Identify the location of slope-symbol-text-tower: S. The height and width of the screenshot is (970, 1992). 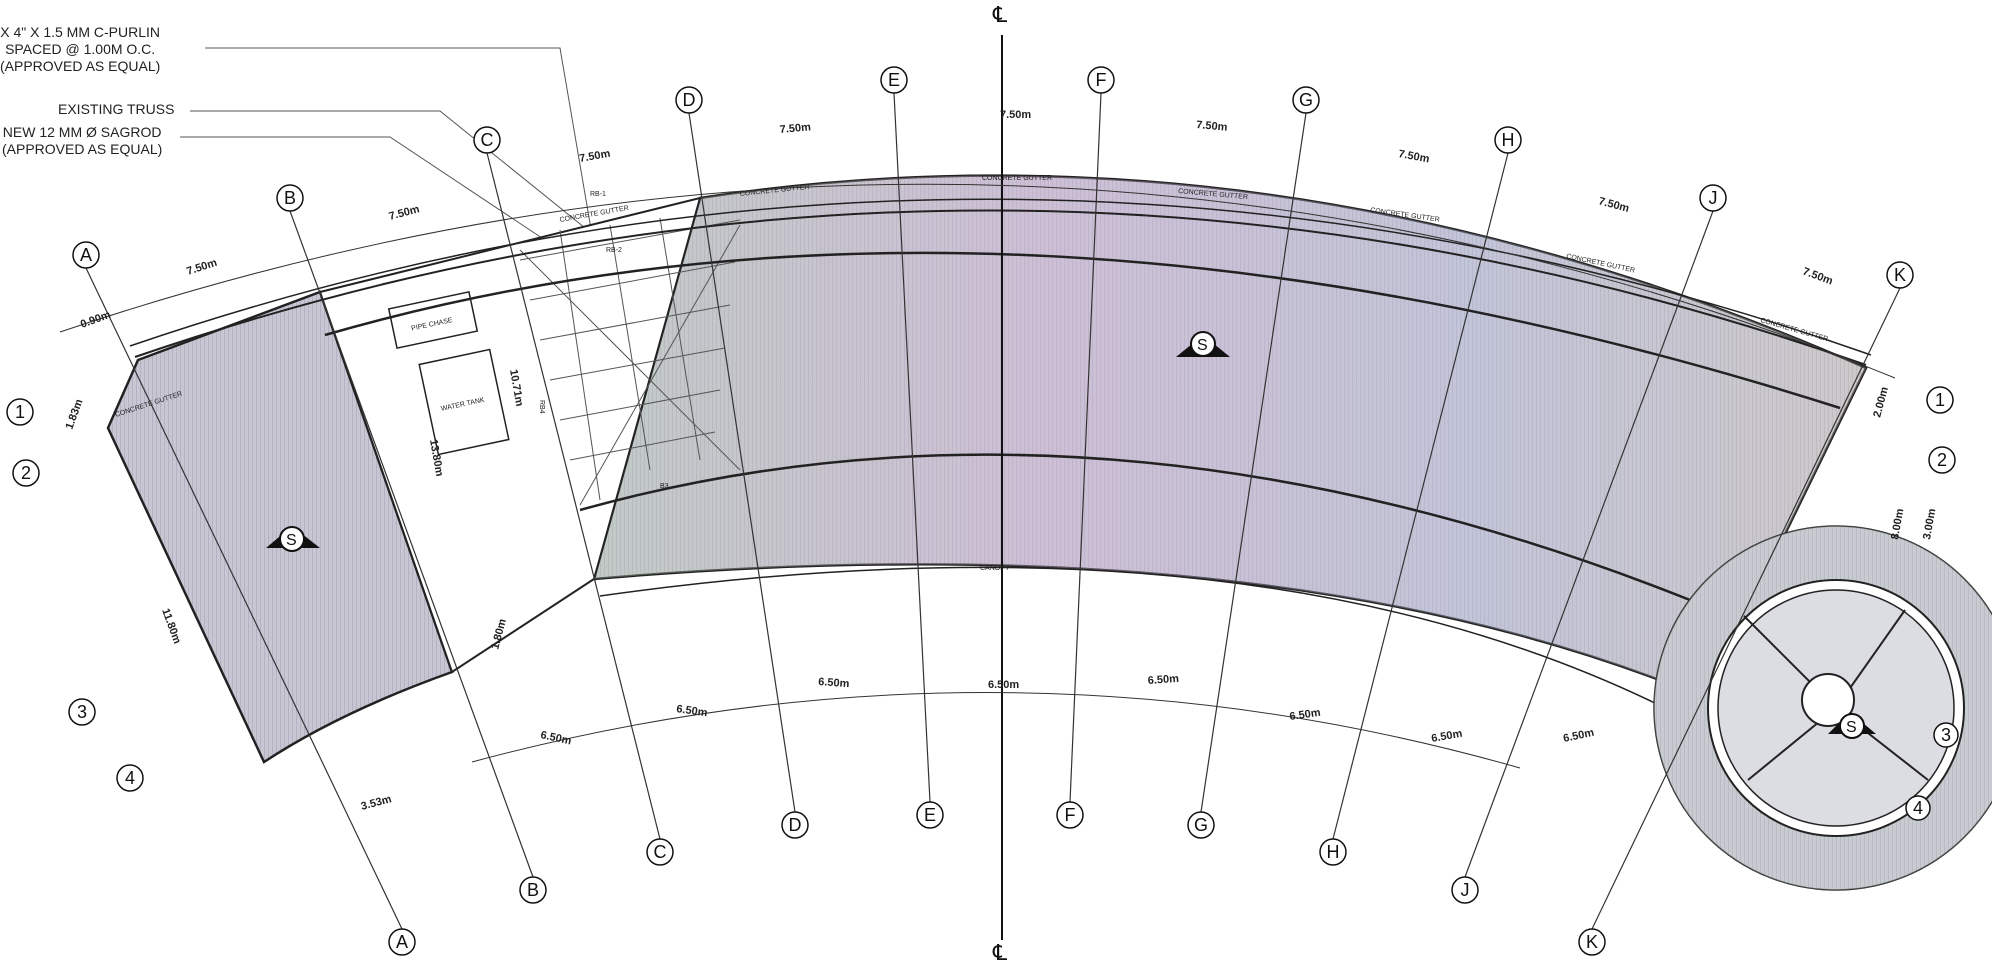
(1851, 727).